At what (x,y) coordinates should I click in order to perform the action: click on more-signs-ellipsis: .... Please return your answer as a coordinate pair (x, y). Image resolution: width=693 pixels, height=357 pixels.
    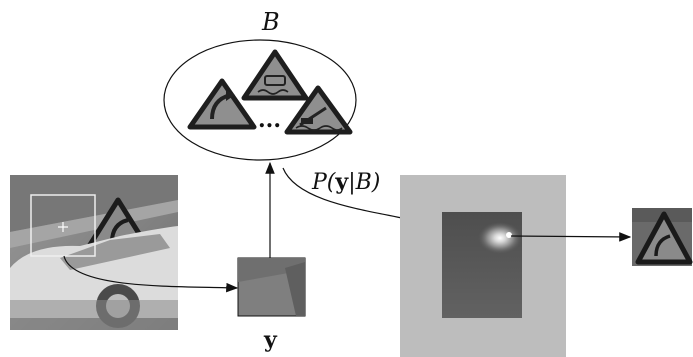
    Looking at the image, I should click on (269, 120).